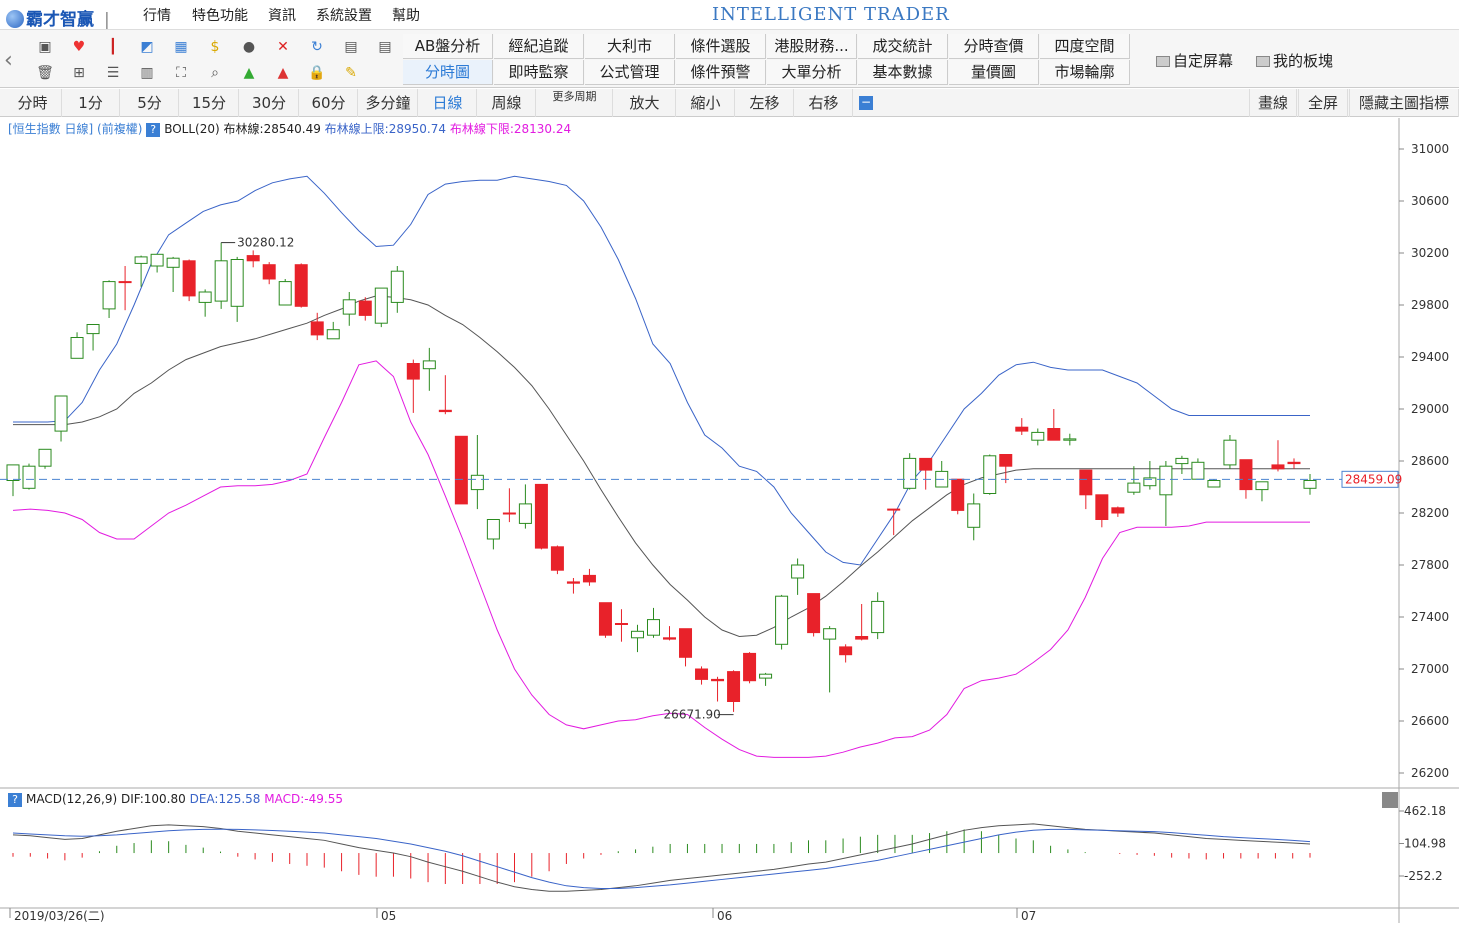 This screenshot has height=927, width=1459. Describe the element at coordinates (147, 47) in the screenshot. I see `chart-icon: ◩` at that location.